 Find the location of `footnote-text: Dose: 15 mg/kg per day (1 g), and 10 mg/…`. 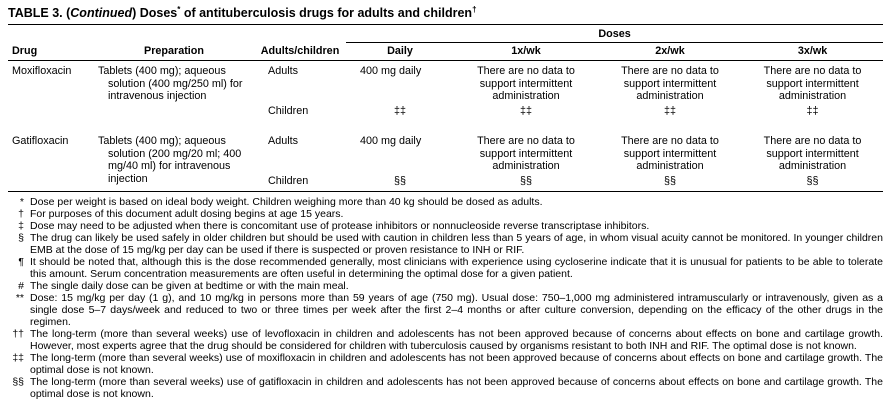

footnote-text: Dose: 15 mg/kg per day (1 g), and 10 mg/… is located at coordinates (456, 310).